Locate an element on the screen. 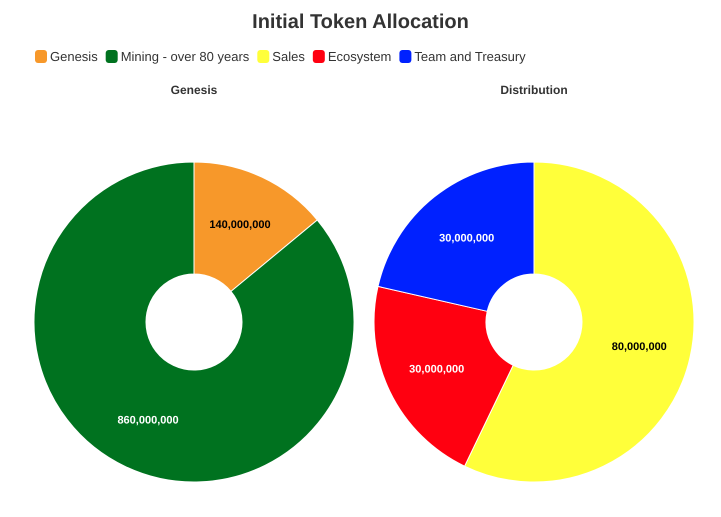 The width and height of the screenshot is (721, 517). legend-label: Ecosystem is located at coordinates (360, 56).